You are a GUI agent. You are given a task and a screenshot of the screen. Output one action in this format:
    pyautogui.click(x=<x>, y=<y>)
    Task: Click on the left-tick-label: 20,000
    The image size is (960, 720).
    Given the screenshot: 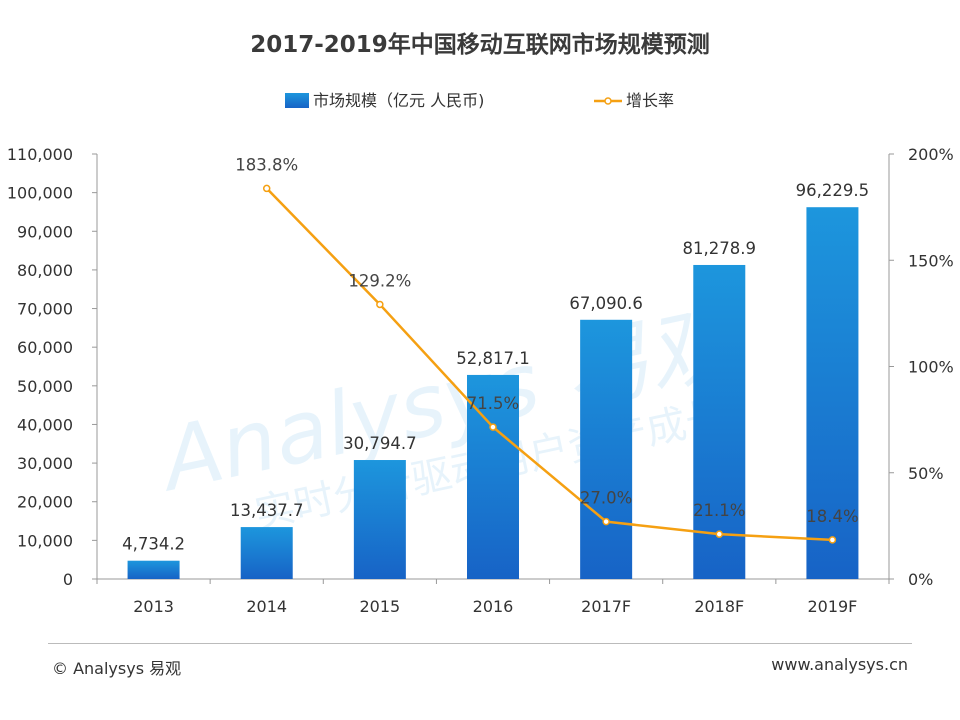 What is the action you would take?
    pyautogui.click(x=45, y=502)
    